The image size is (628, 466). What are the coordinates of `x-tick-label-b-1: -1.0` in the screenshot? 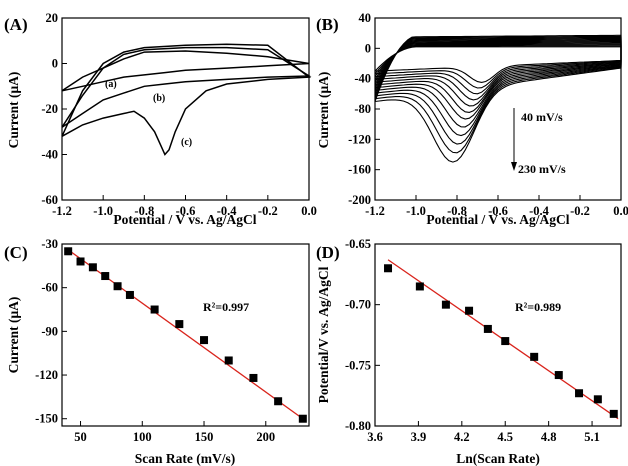 It's located at (416, 211).